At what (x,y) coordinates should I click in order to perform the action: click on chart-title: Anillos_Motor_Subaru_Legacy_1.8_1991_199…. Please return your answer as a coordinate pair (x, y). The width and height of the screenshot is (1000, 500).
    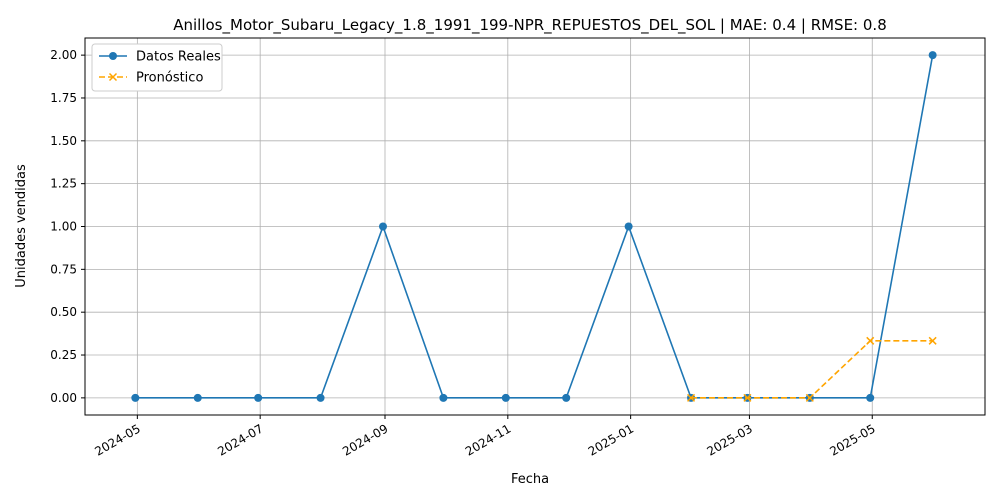
    Looking at the image, I should click on (530, 25).